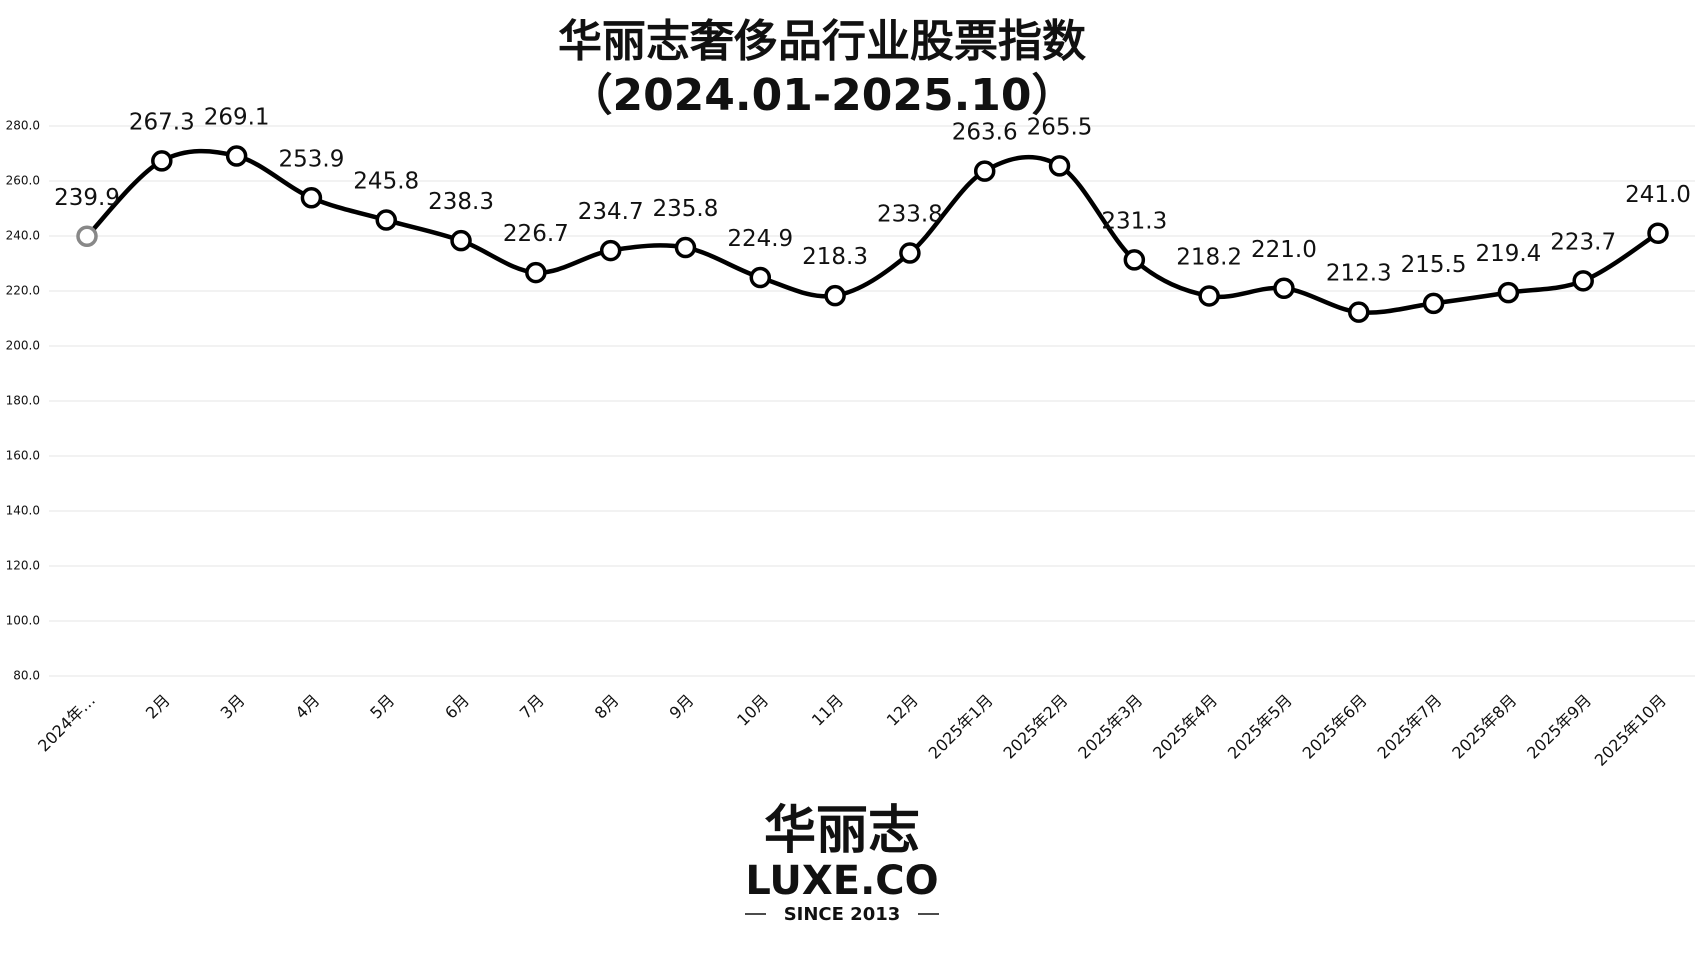  I want to click on x-tick-label: 2月, so click(158, 707).